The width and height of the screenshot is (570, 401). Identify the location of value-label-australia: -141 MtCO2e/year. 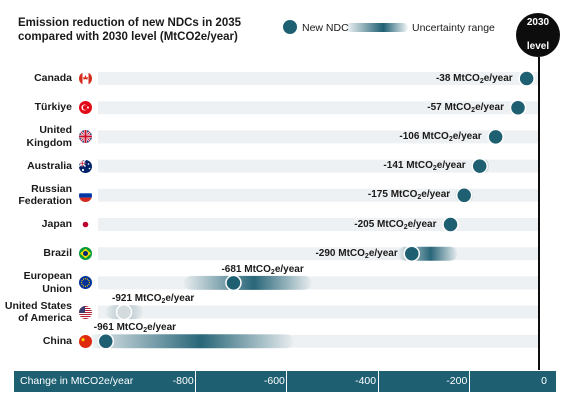
(424, 166).